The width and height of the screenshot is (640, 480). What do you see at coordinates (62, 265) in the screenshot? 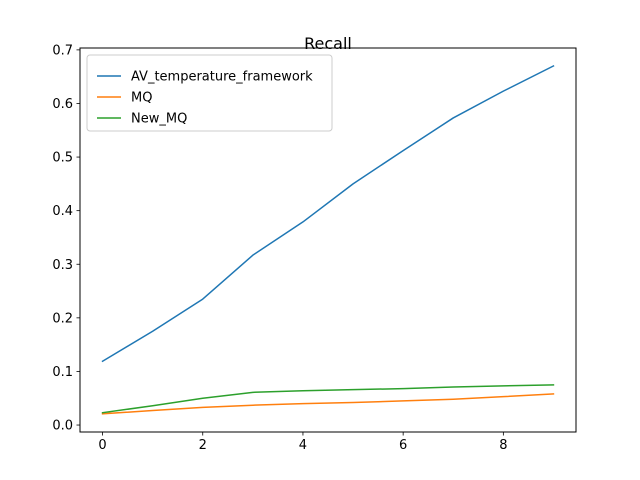
I see `y-tick-label: 0.3` at bounding box center [62, 265].